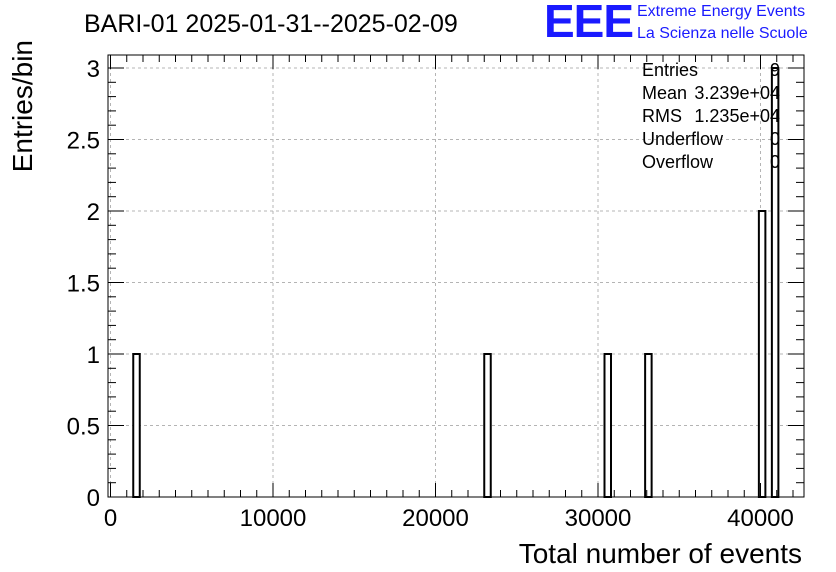 The image size is (836, 572). Describe the element at coordinates (670, 70) in the screenshot. I see `stats-label: Entries` at that location.